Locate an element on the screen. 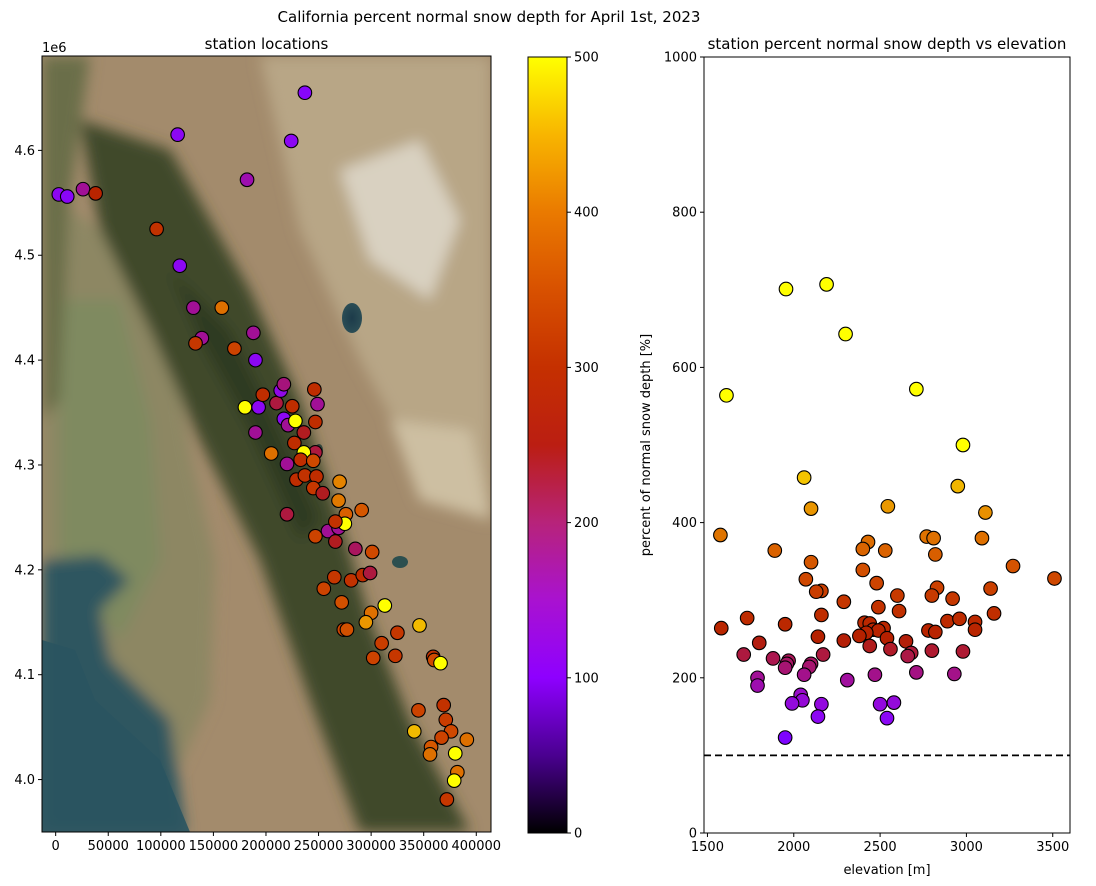 Image resolution: width=1096 pixels, height=886 pixels. map-x-tick-label: 250000 is located at coordinates (319, 846).